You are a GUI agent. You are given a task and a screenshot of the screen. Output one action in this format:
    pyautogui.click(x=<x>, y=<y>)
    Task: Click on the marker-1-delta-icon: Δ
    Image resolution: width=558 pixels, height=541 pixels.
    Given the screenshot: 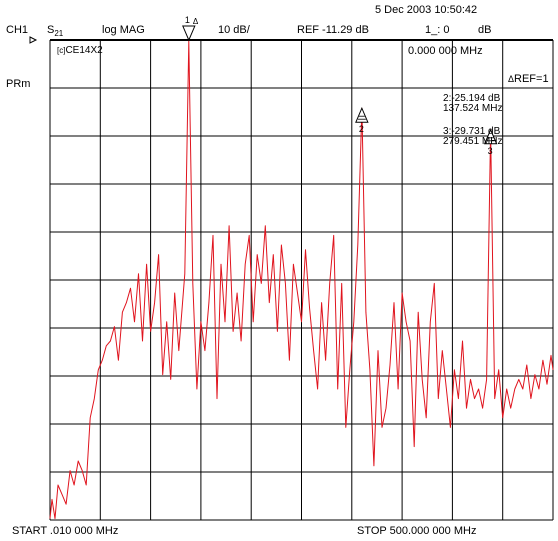 What is the action you would take?
    pyautogui.click(x=196, y=21)
    